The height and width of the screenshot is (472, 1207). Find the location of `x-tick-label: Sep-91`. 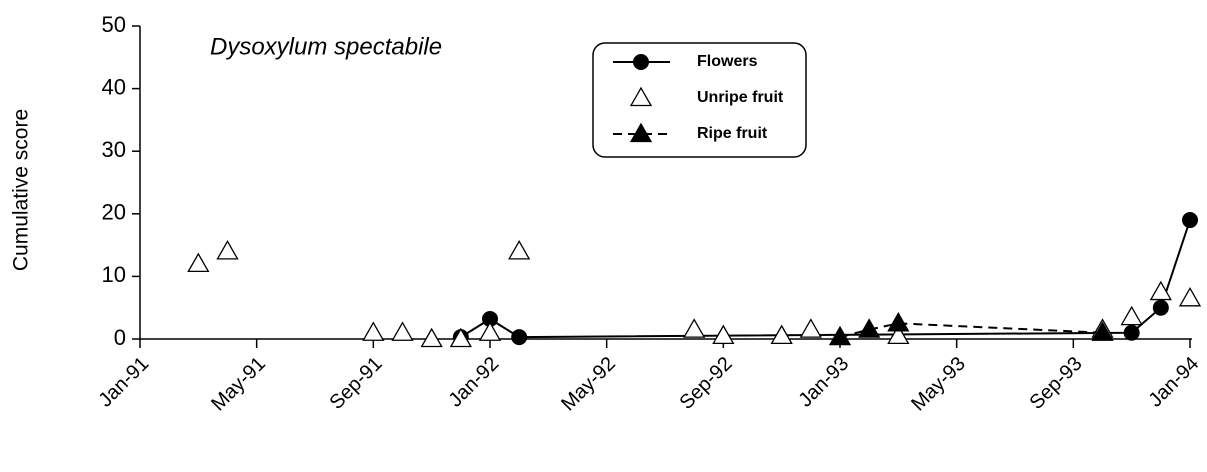

x-tick-label: Sep-91 is located at coordinates (355, 383).